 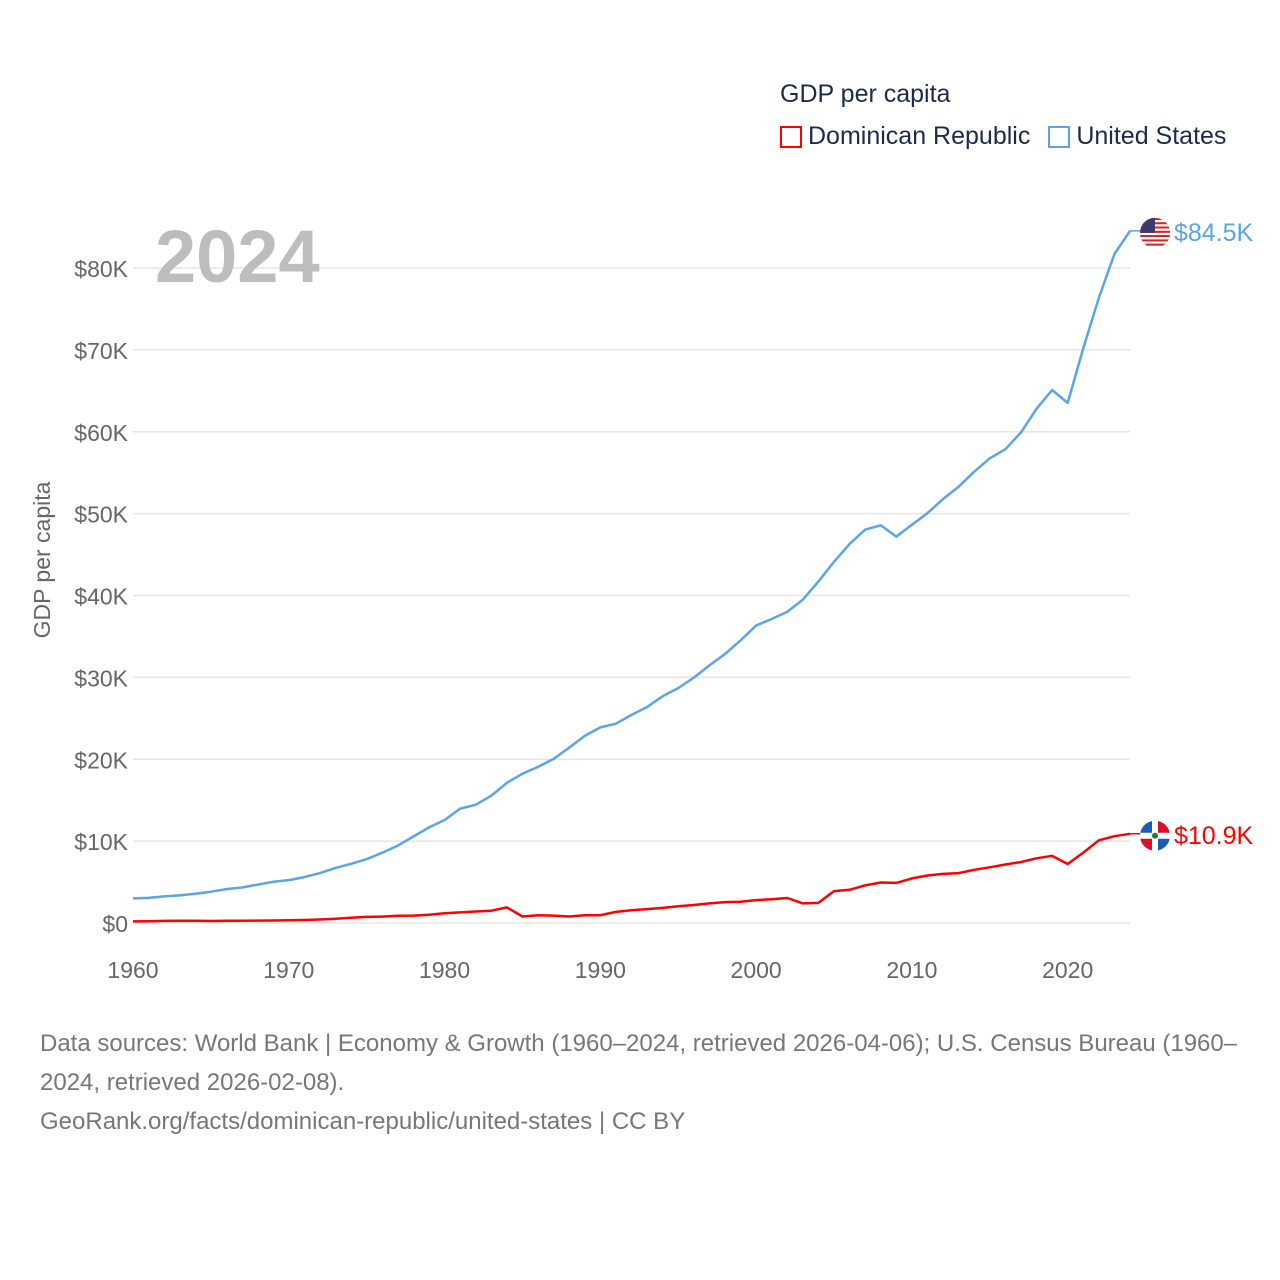 I want to click on x-tick-label: 1960, so click(x=132, y=970).